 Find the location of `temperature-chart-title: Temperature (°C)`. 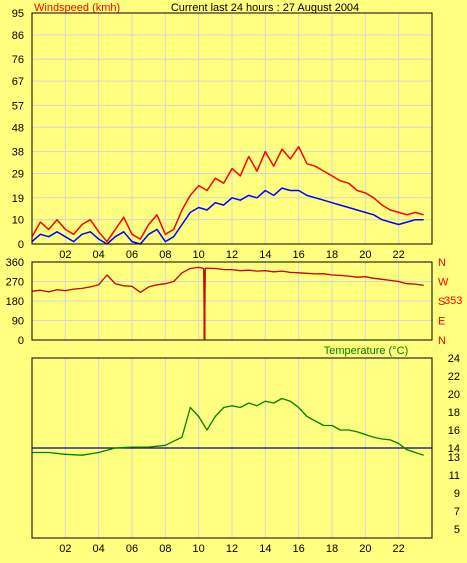

temperature-chart-title: Temperature (°C) is located at coordinates (366, 351).